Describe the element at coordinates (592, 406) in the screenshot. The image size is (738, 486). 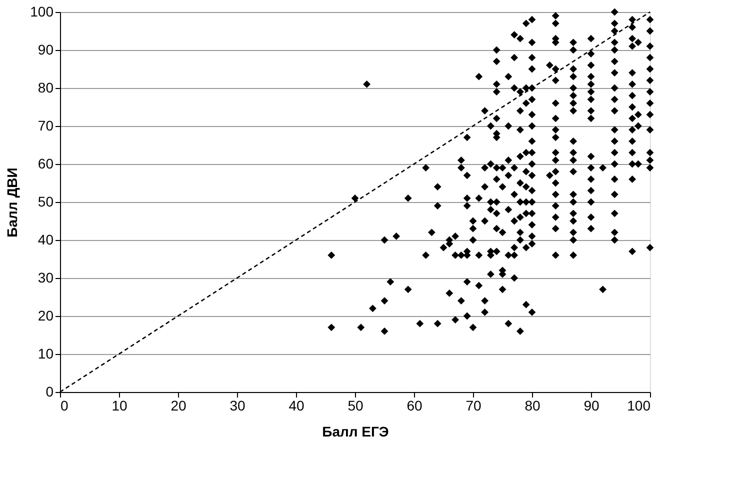
I see `x-tick-label: 90` at that location.